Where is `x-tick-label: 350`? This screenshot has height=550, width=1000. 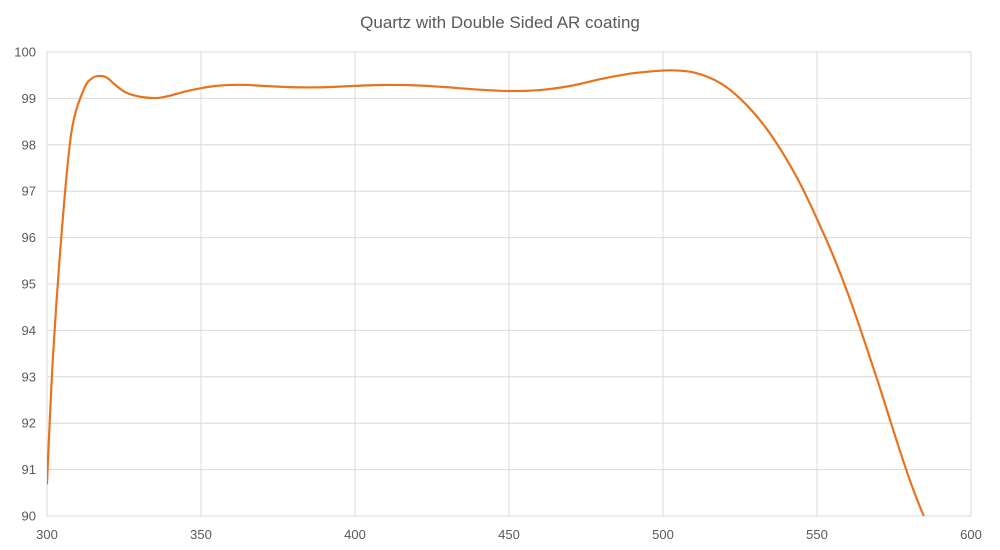 x-tick-label: 350 is located at coordinates (201, 534).